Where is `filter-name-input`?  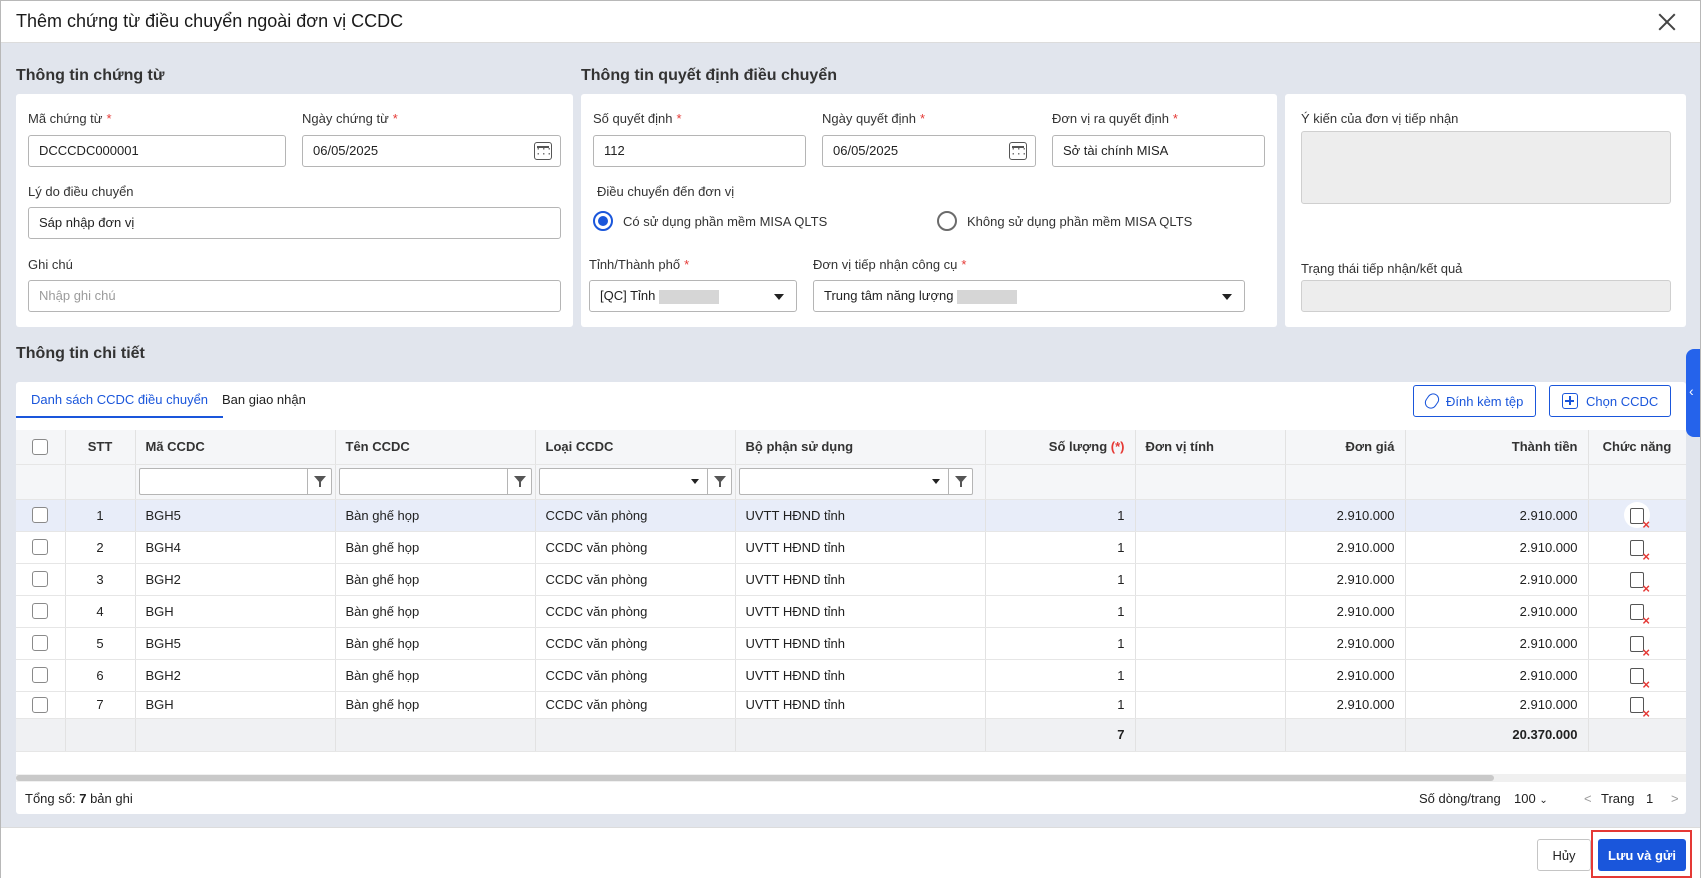 filter-name-input is located at coordinates (435, 481).